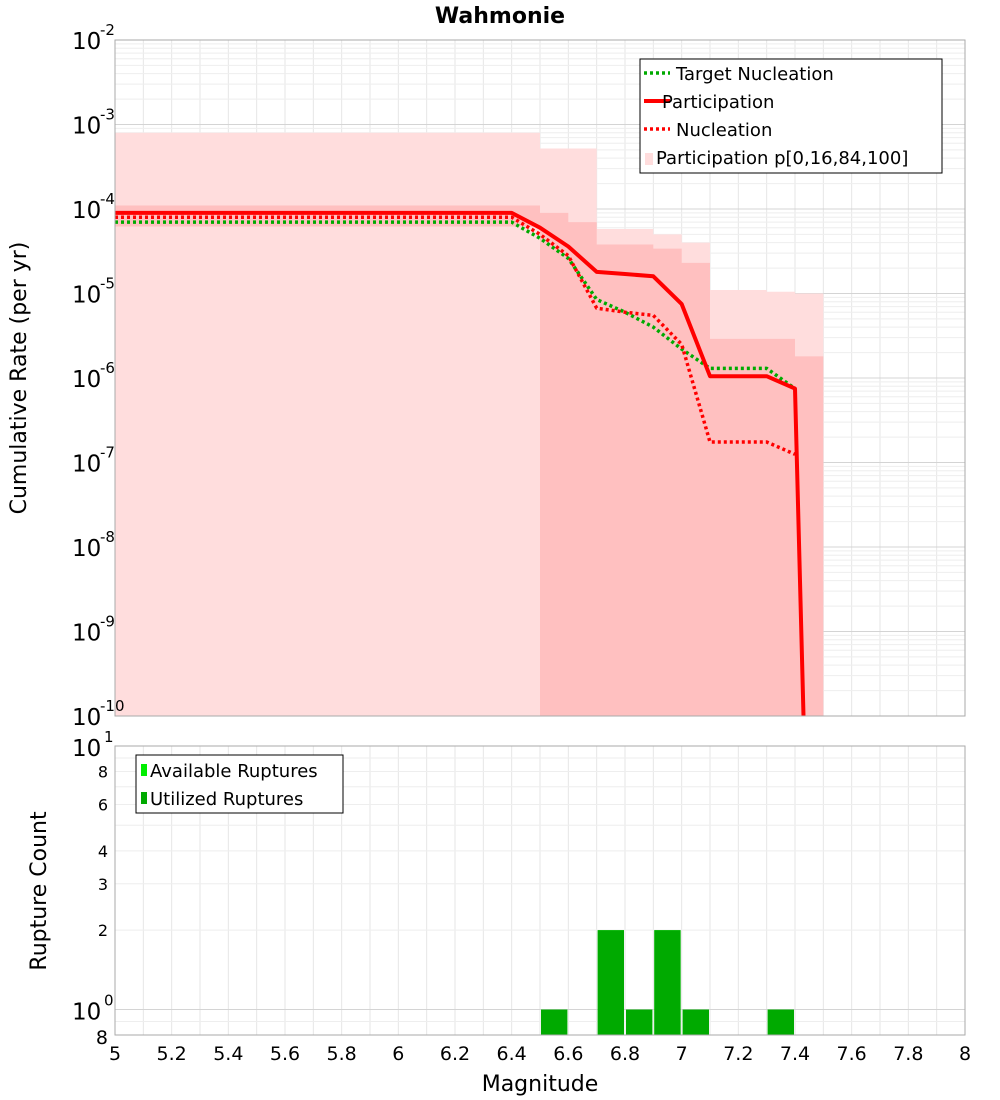 The height and width of the screenshot is (1100, 1000). Describe the element at coordinates (103, 930) in the screenshot. I see `bottom-y-tick-label: 2` at that location.